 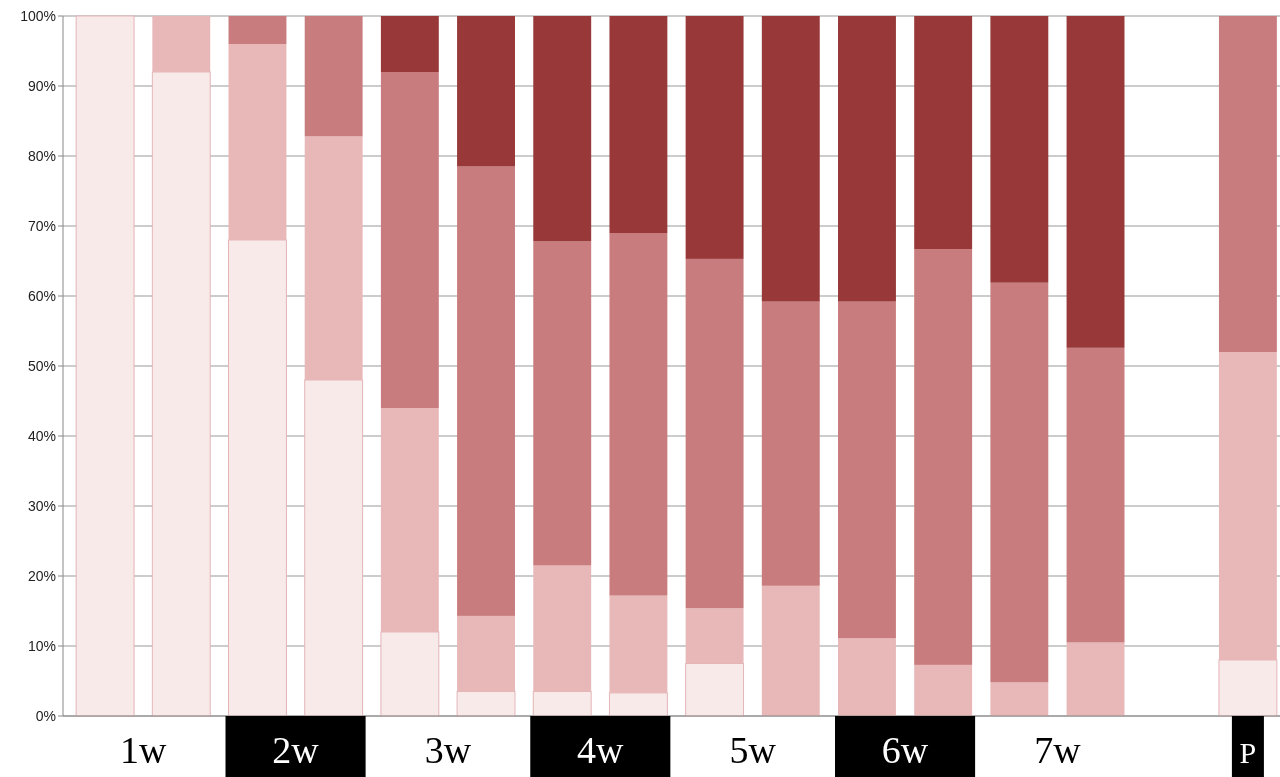 What do you see at coordinates (753, 750) in the screenshot?
I see `x-tick-label: 5w` at bounding box center [753, 750].